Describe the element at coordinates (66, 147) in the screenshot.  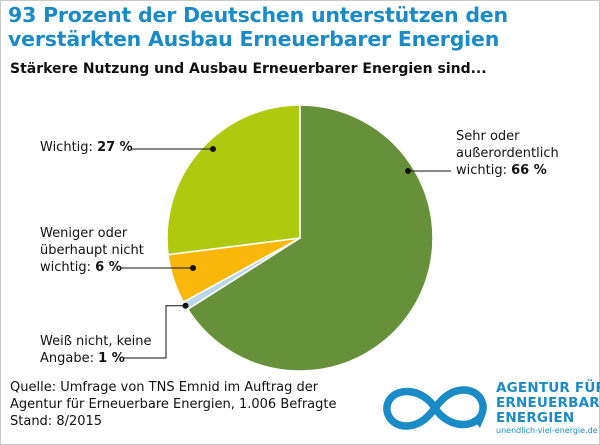
I see `label-wichtig-text: Wichtig:` at that location.